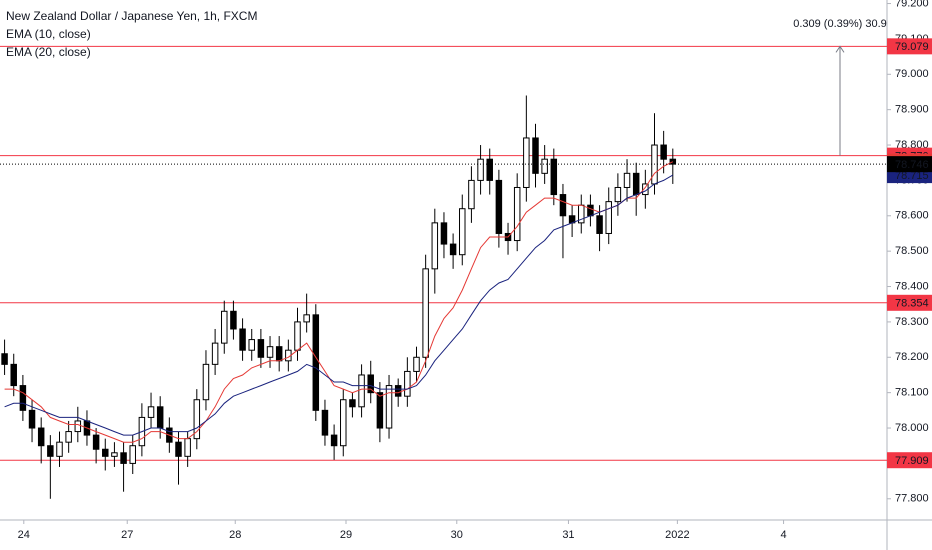  I want to click on ema-price-label: 78.715, so click(912, 176).